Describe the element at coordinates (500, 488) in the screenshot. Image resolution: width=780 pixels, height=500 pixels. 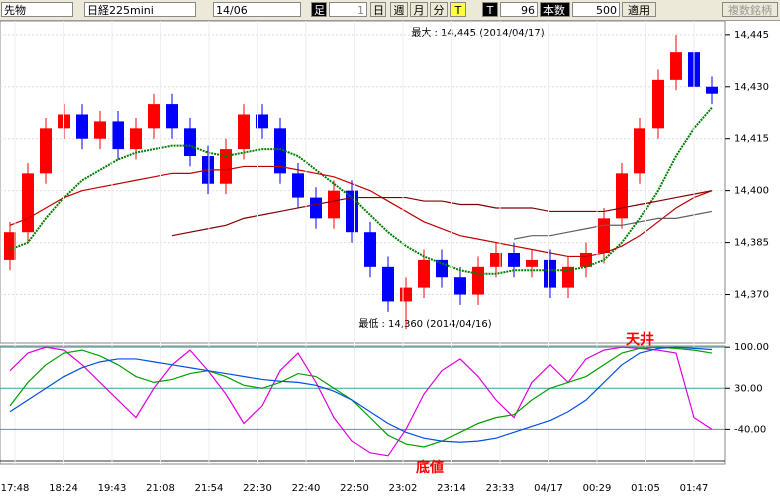
I see `x-tick-label: 23:33` at that location.